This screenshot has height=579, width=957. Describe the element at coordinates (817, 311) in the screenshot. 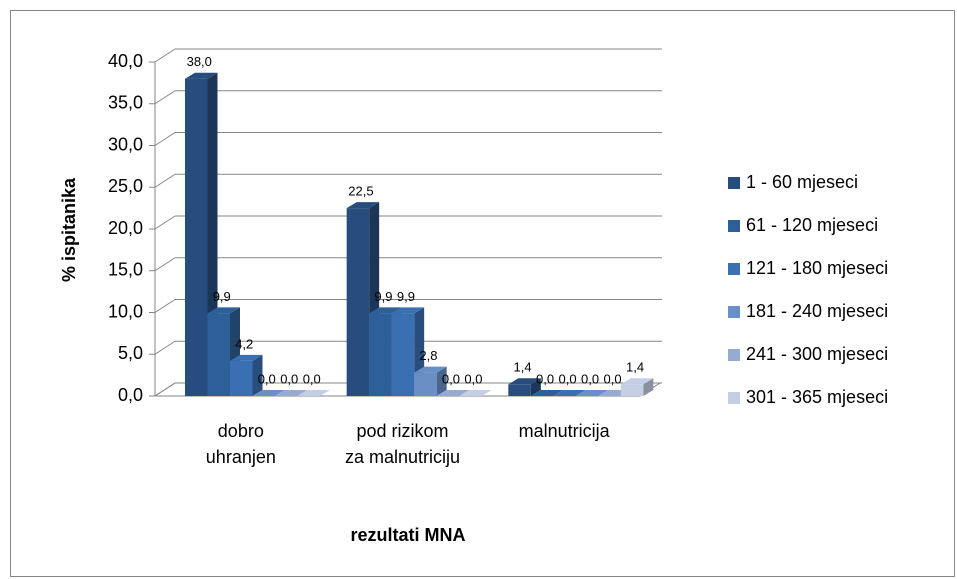

I see `legend-label: 181 - 240 mjeseci` at that location.